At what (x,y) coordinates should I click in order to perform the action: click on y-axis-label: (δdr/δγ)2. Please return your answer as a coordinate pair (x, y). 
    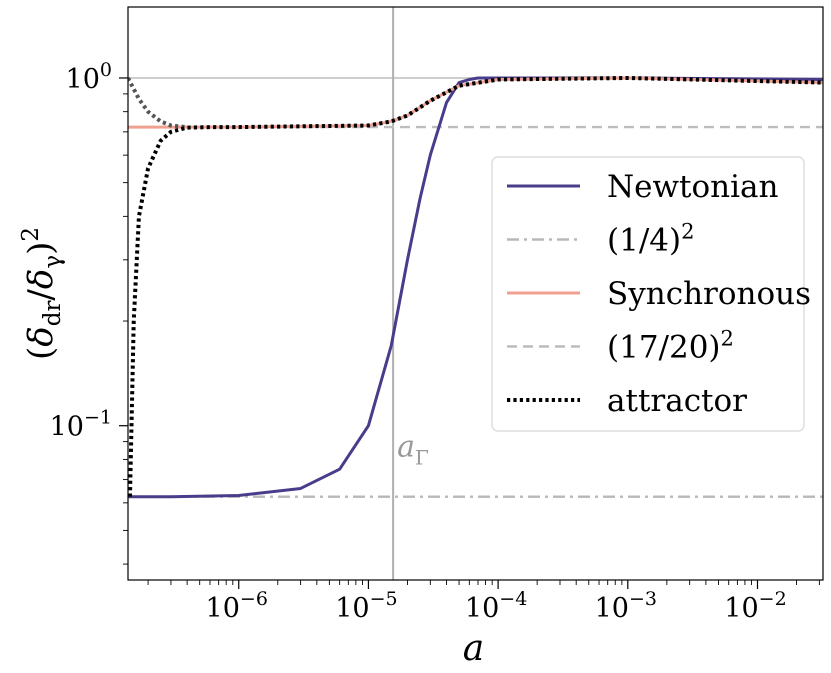
    Looking at the image, I should click on (42, 293).